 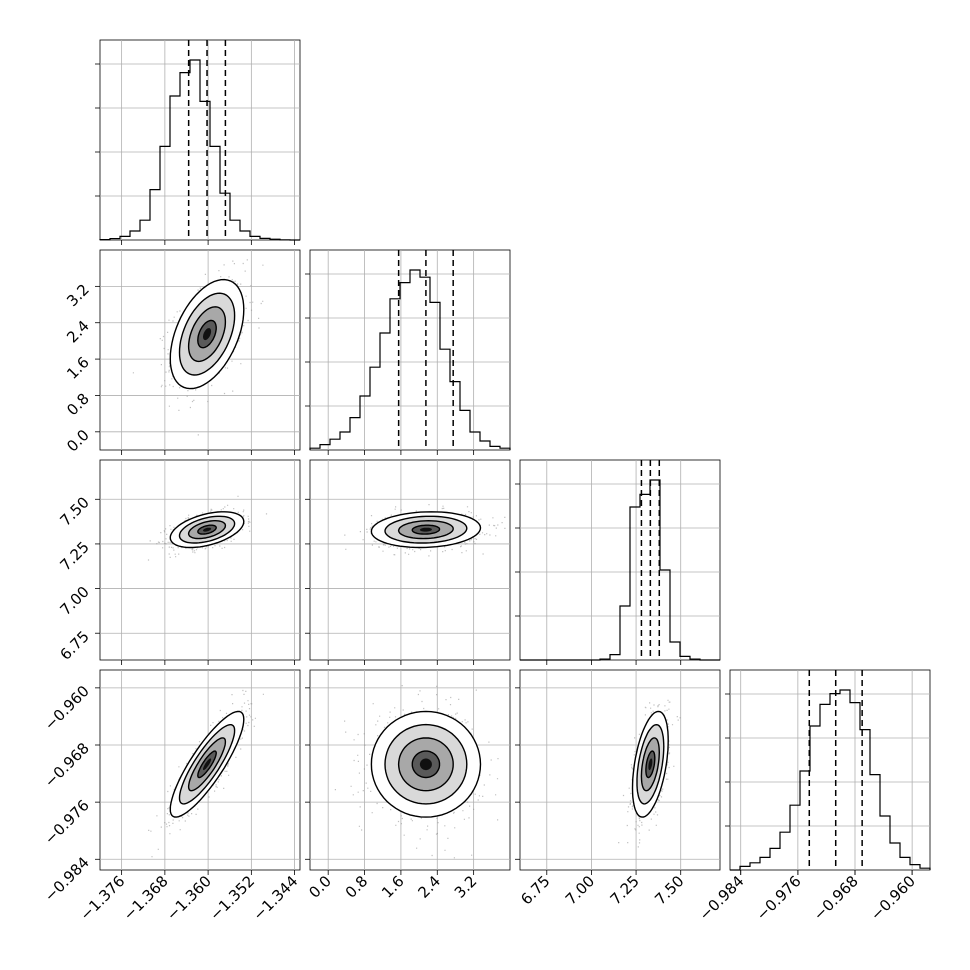 What do you see at coordinates (669, 890) in the screenshot?
I see `xtick-label-2-3: 7.50` at bounding box center [669, 890].